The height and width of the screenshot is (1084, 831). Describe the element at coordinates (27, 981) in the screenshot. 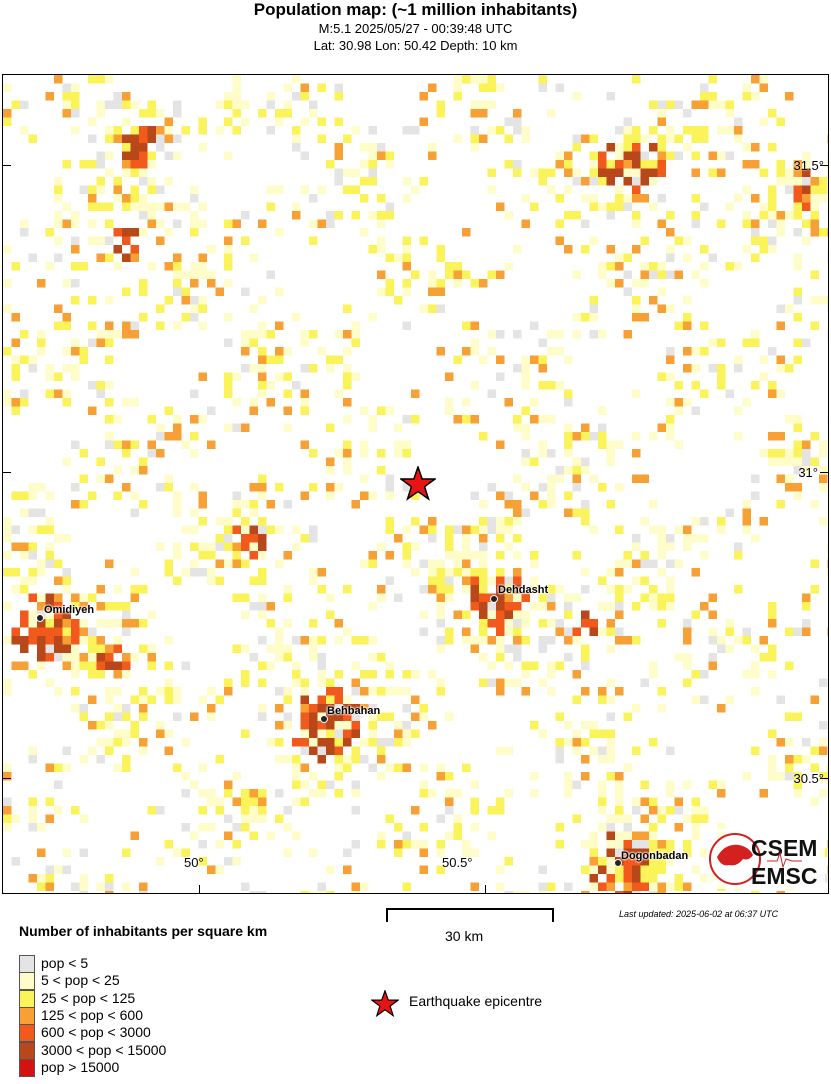

I see `legend-swatch` at that location.